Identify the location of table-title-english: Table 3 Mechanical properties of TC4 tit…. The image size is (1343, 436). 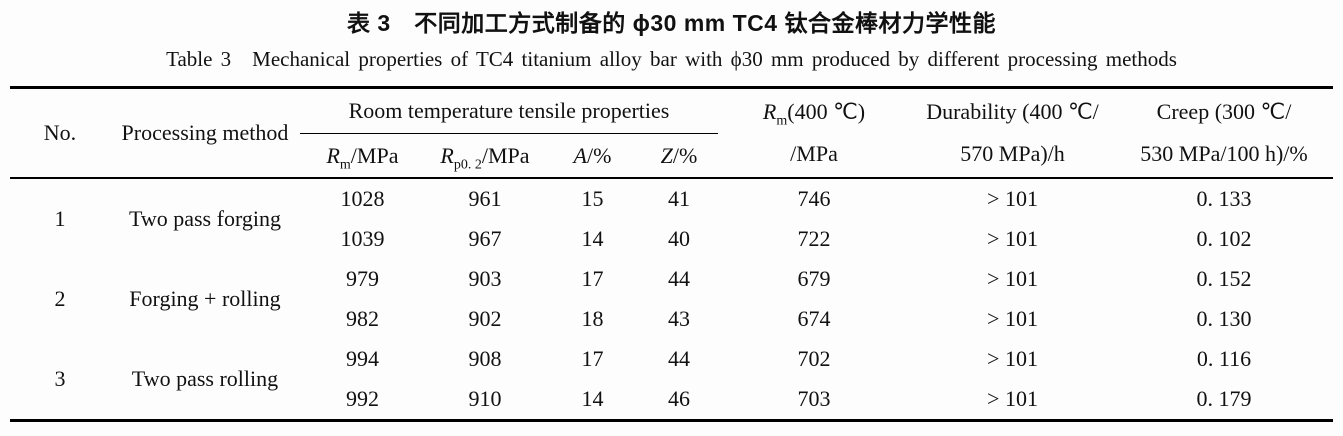
(671, 59).